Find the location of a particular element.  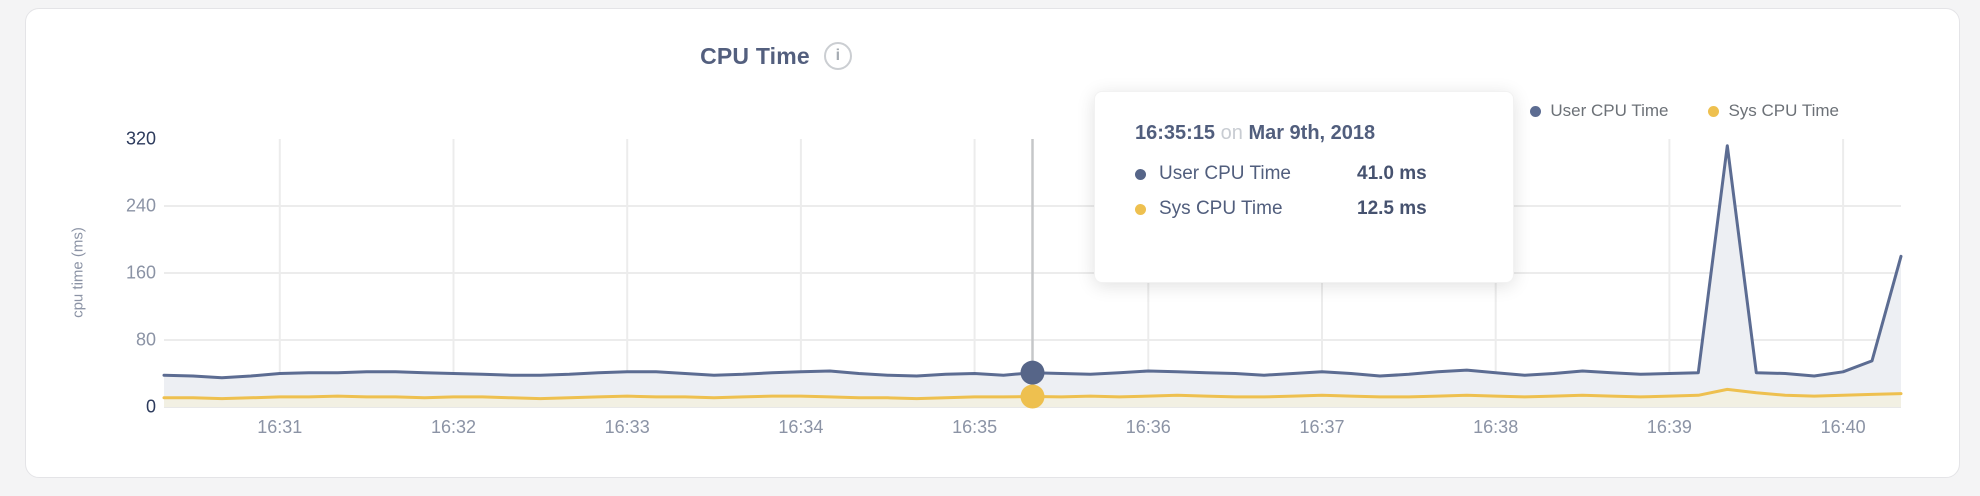

tooltip-row-value: 12.5 ms is located at coordinates (1392, 208).